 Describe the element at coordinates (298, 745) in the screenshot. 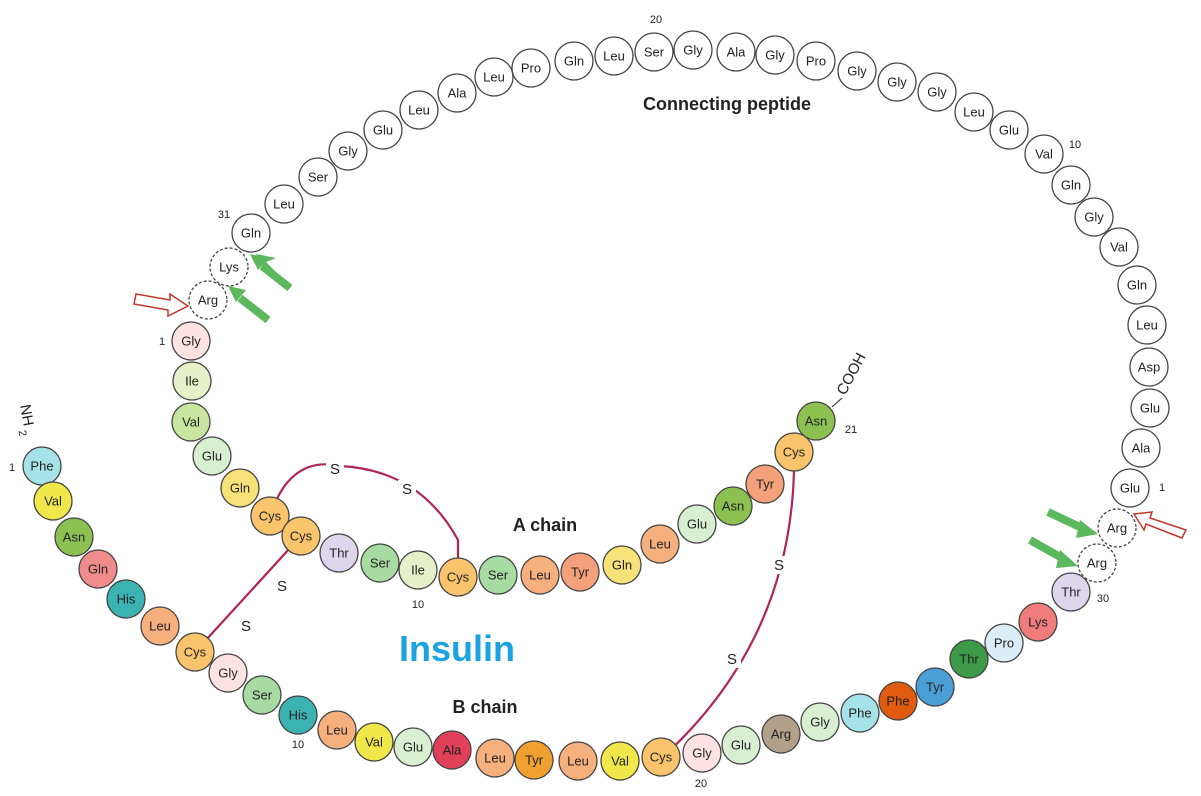

I see `residue-number: 10` at that location.